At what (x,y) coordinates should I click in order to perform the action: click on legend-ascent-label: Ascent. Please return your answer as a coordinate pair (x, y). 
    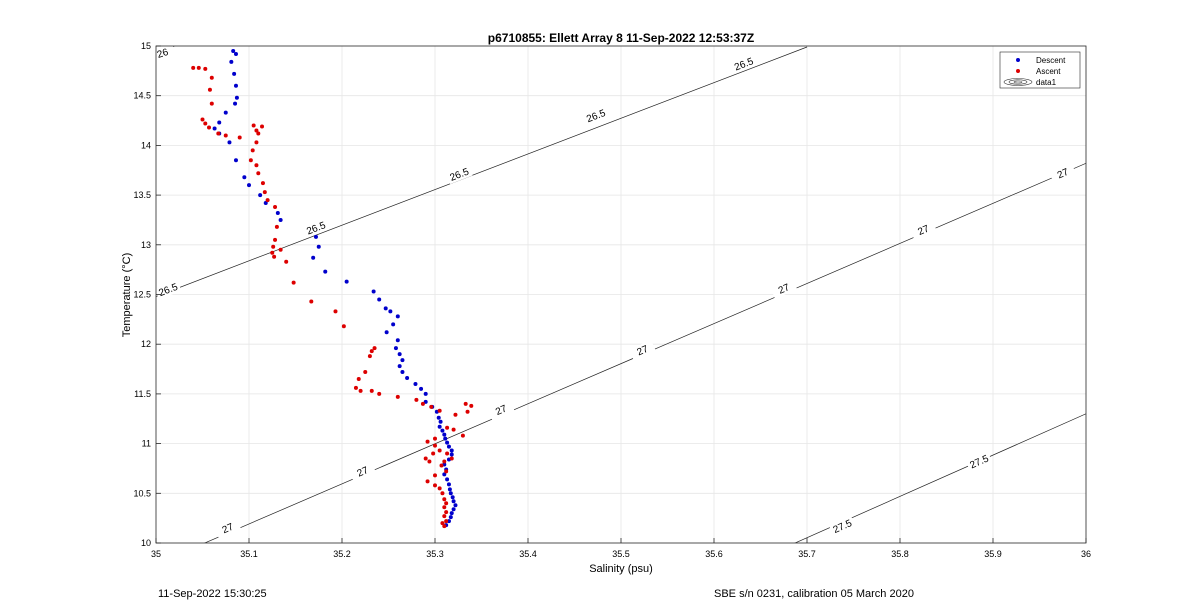
    Looking at the image, I should click on (1048, 71).